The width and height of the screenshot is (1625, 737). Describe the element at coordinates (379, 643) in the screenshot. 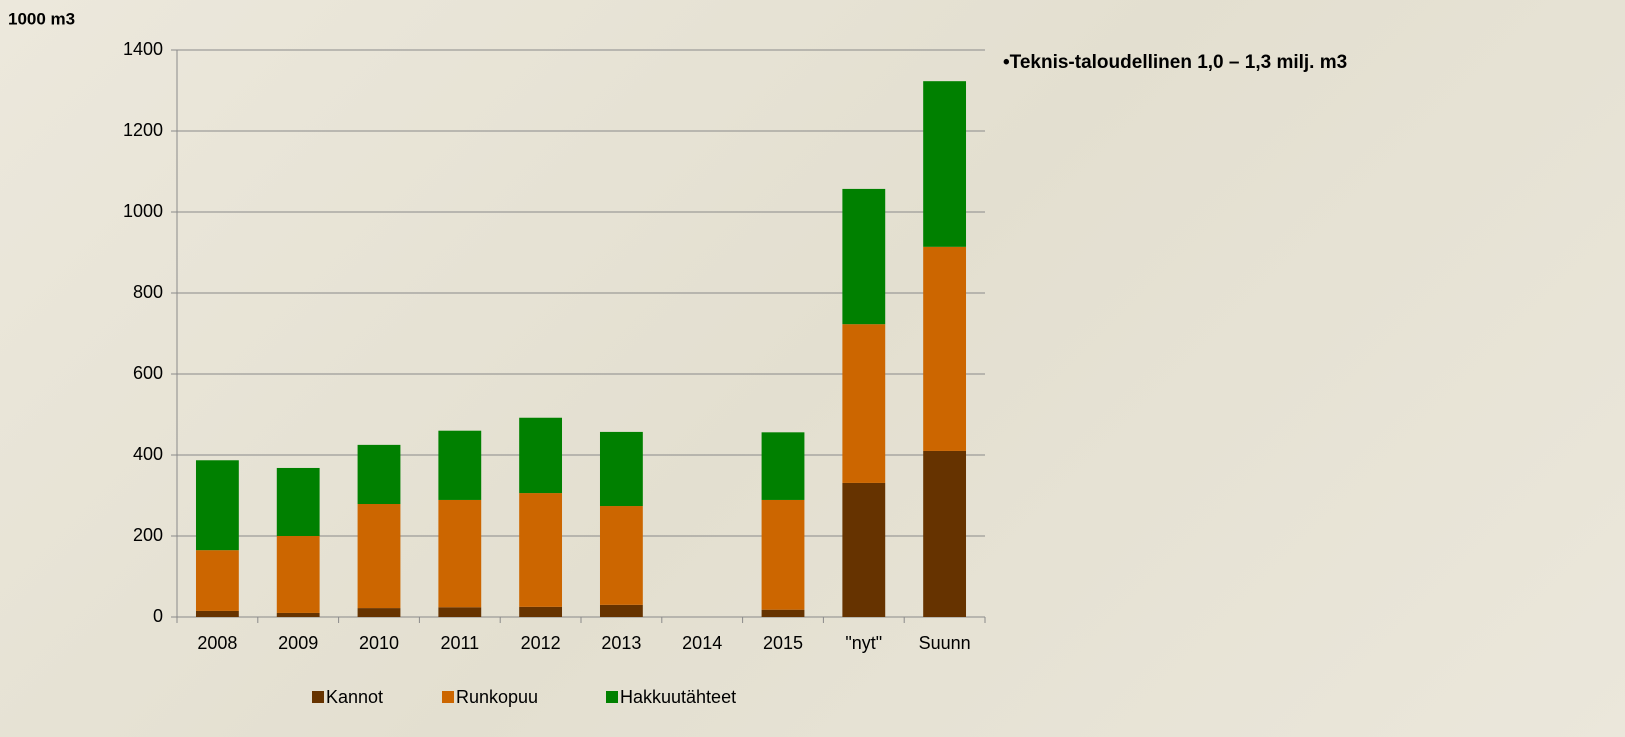

I see `x-tick-label: 2010` at that location.